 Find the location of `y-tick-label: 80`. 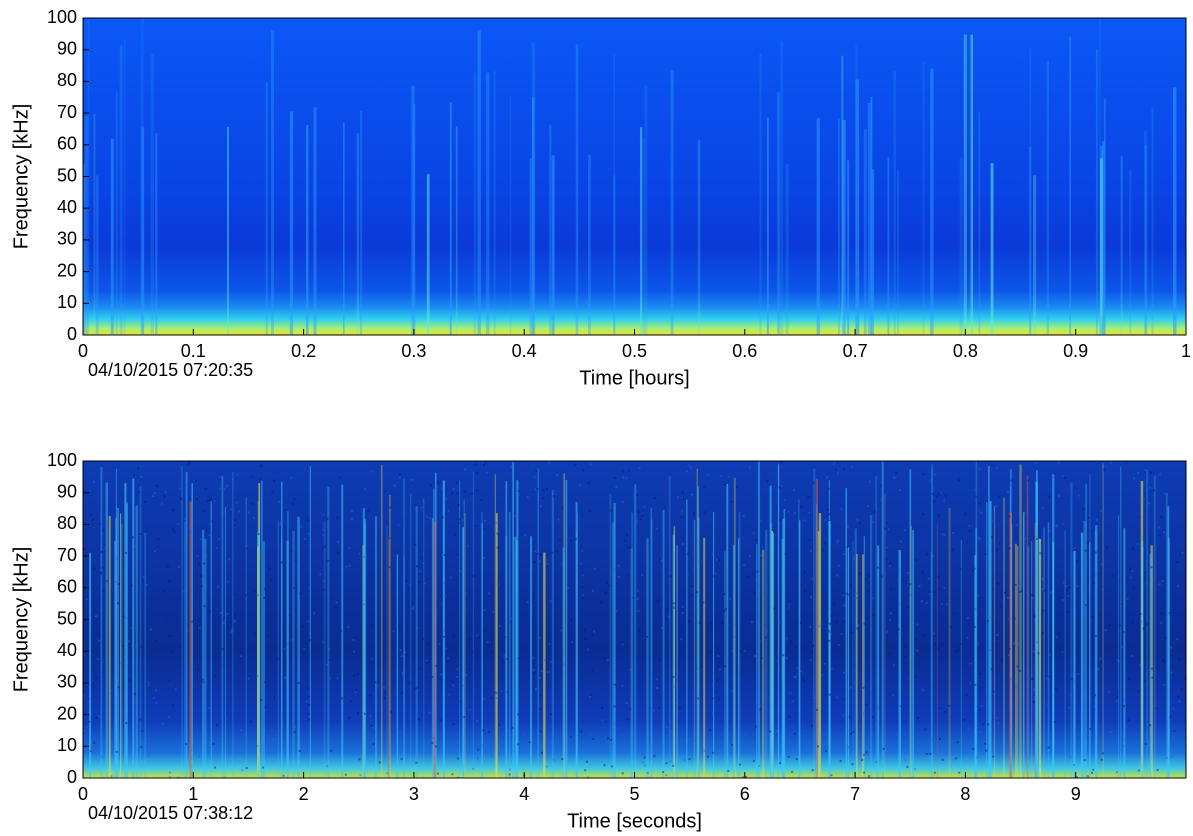

y-tick-label: 80 is located at coordinates (67, 523).